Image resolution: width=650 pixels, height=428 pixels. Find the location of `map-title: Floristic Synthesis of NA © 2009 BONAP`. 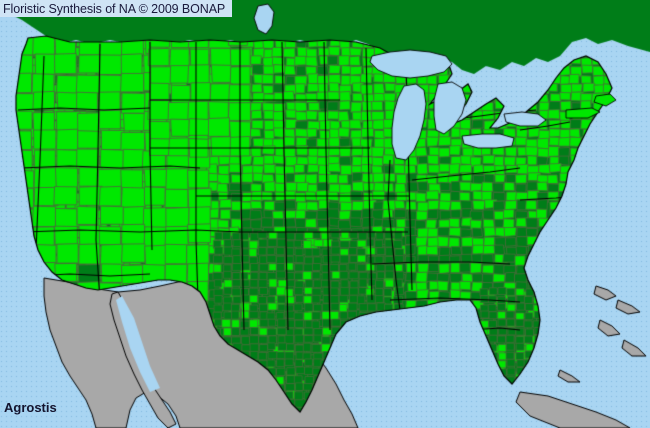

map-title: Floristic Synthesis of NA © 2009 BONAP is located at coordinates (114, 8).